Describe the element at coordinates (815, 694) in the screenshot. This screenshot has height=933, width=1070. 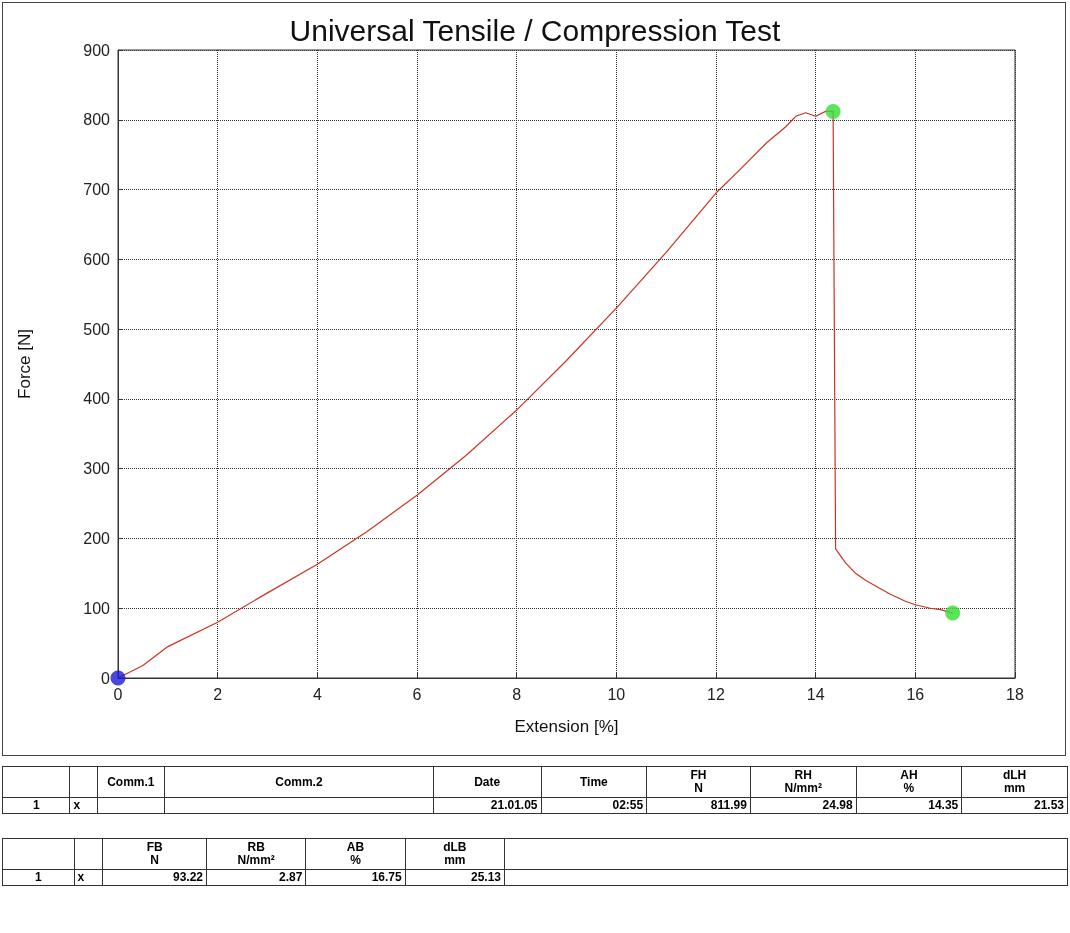
I see `x-tick-label: 14` at that location.